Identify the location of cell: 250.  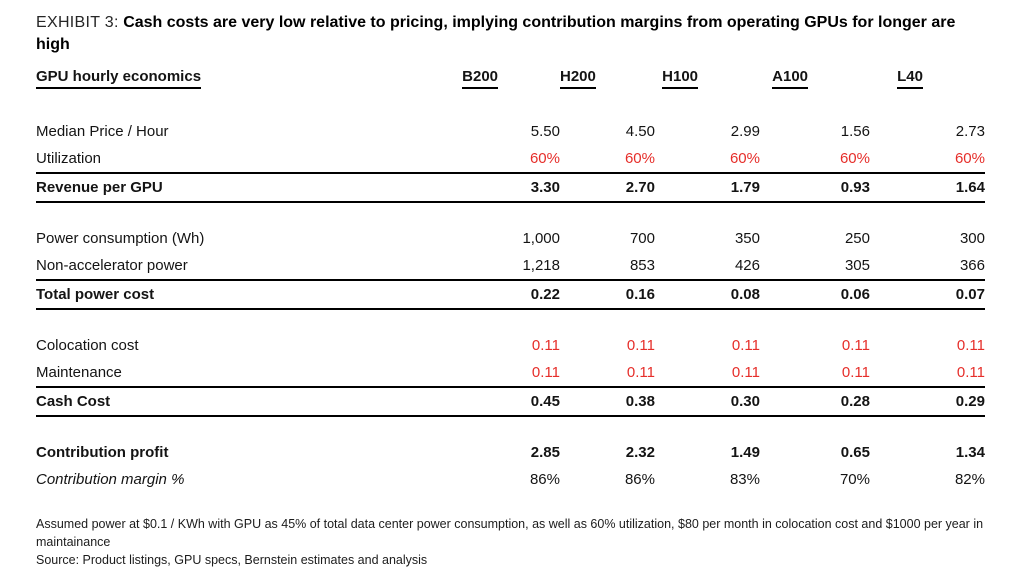
(857, 238).